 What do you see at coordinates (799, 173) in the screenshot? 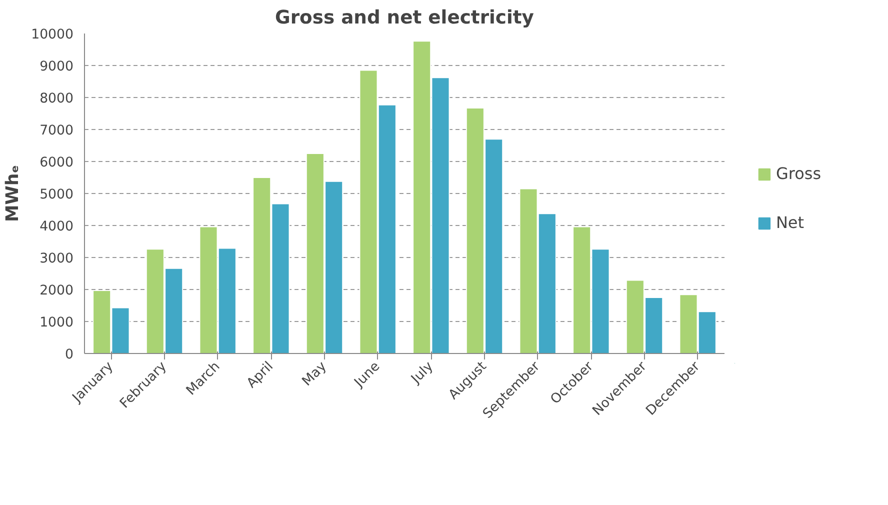
I see `legend-label: Gross` at bounding box center [799, 173].